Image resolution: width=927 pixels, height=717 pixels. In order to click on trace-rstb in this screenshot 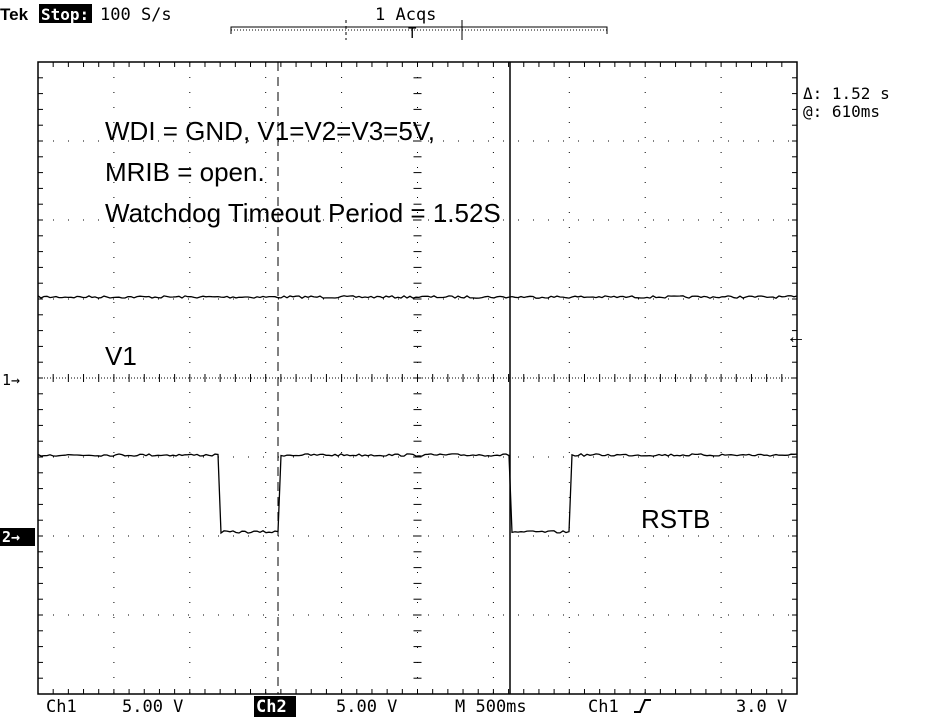, I will do `click(417, 494)`.